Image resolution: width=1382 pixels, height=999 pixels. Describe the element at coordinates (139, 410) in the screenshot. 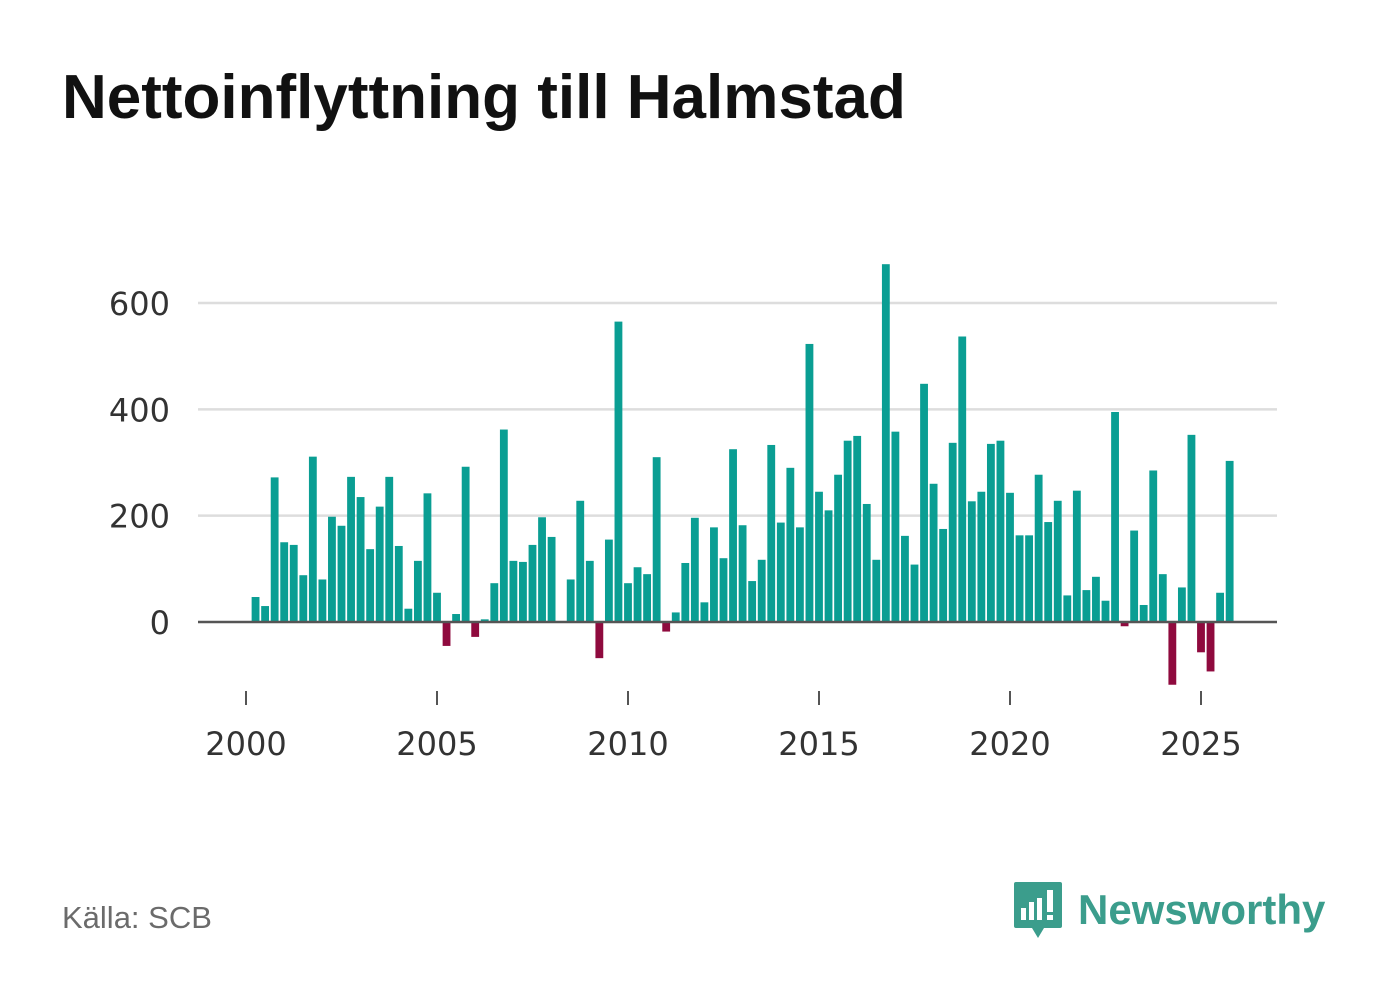

I see `y-tick-label-400: 400` at that location.